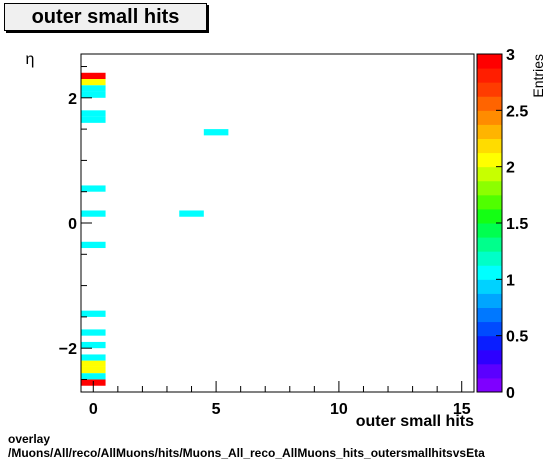  I want to click on colorbar-label: Entries, so click(538, 76).